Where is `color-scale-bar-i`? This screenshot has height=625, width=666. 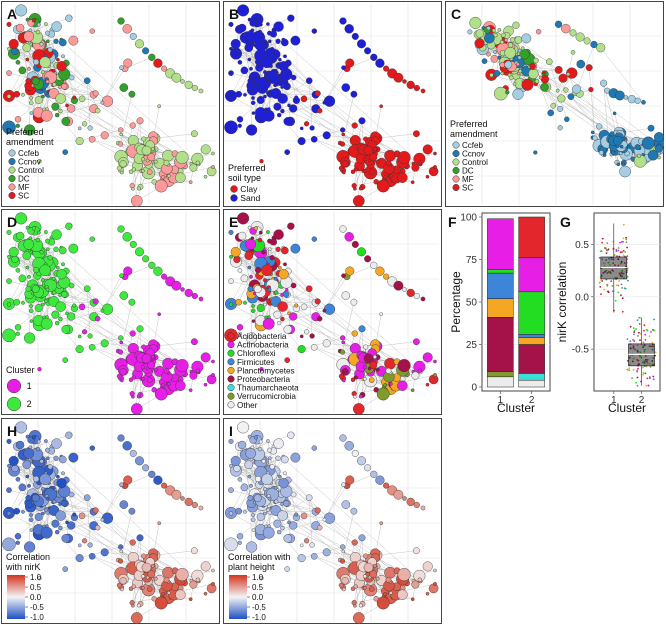
color-scale-bar-i is located at coordinates (238, 597).